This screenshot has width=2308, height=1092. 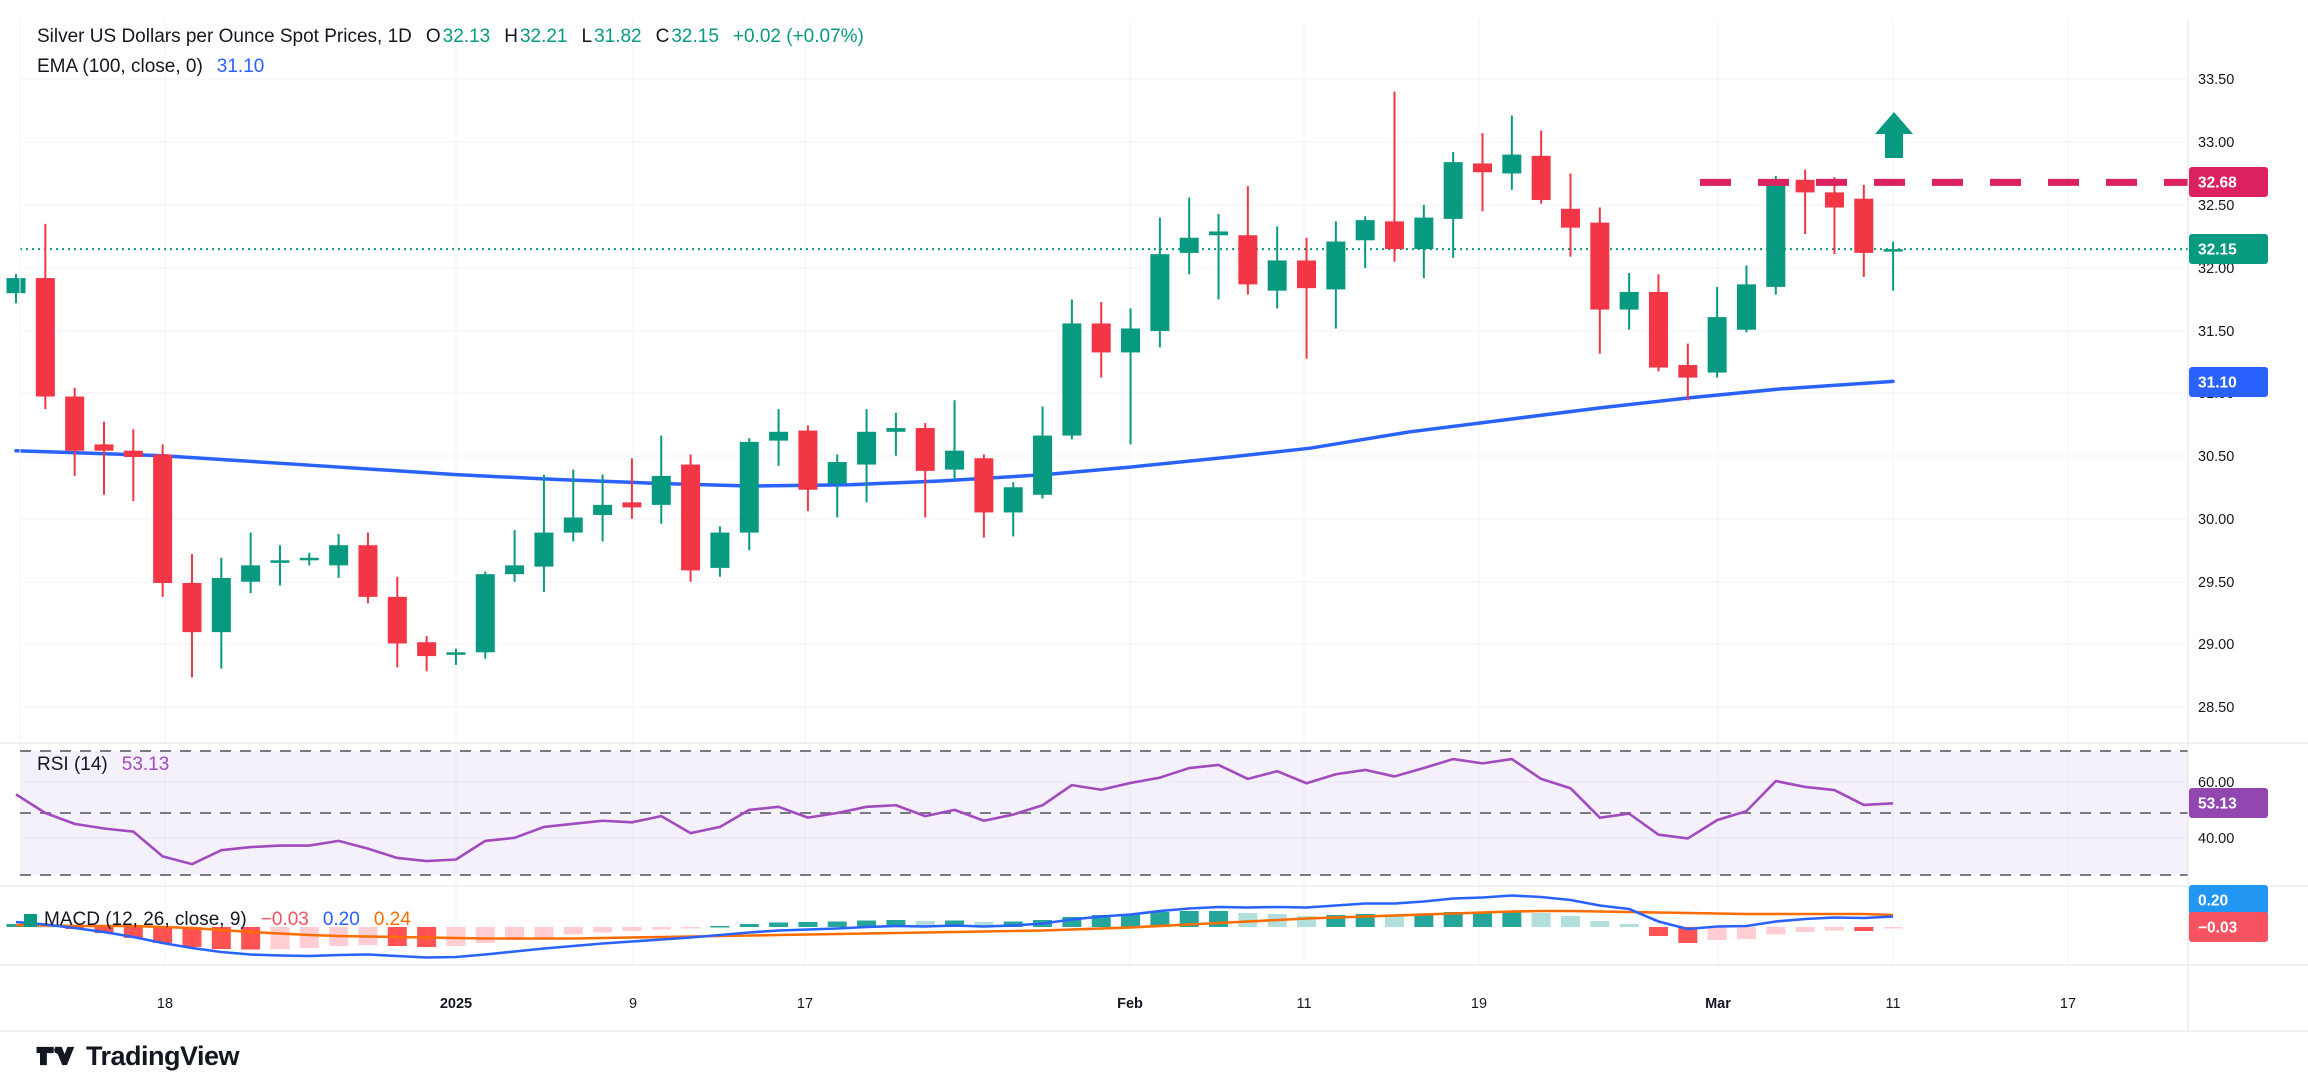 I want to click on macd-hist-value: −0.03, so click(x=284, y=919).